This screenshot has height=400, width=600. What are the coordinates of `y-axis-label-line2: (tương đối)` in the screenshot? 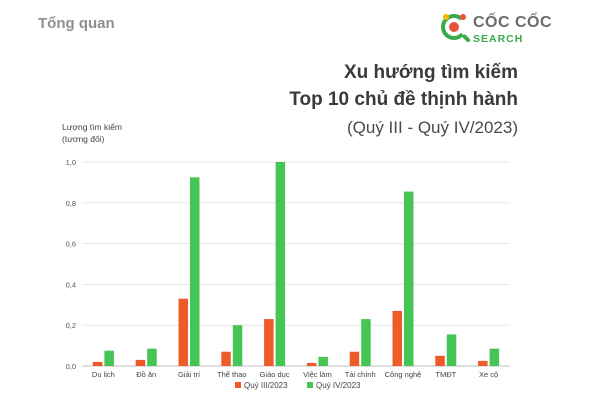 It's located at (83, 139).